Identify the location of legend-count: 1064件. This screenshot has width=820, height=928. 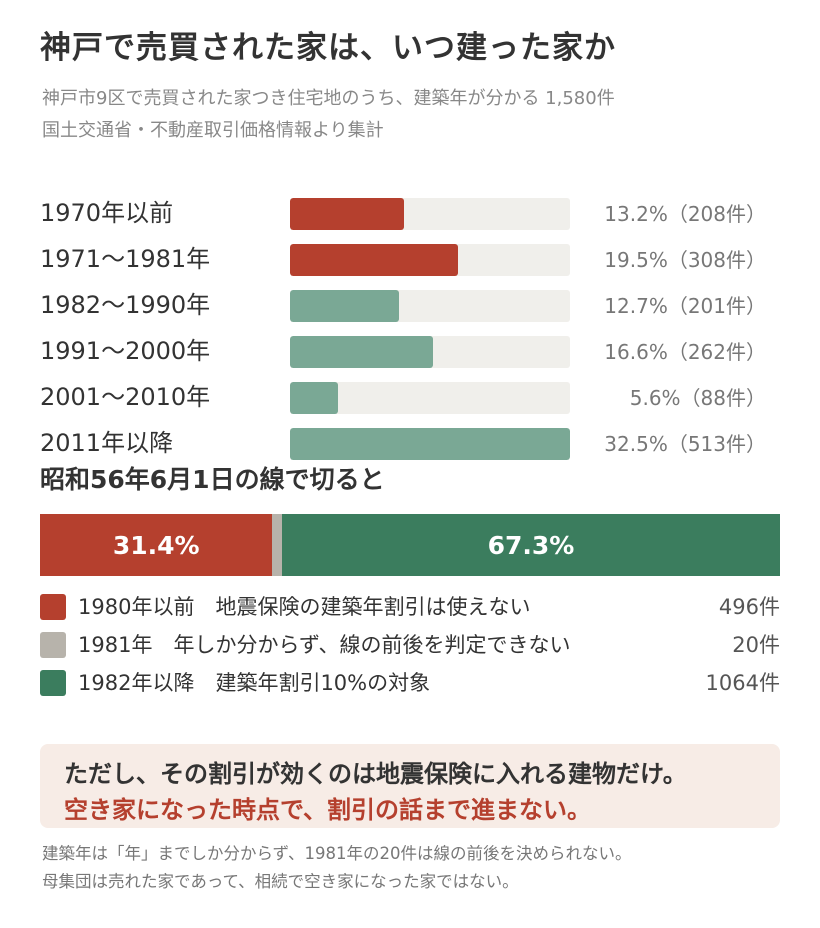
(742, 683).